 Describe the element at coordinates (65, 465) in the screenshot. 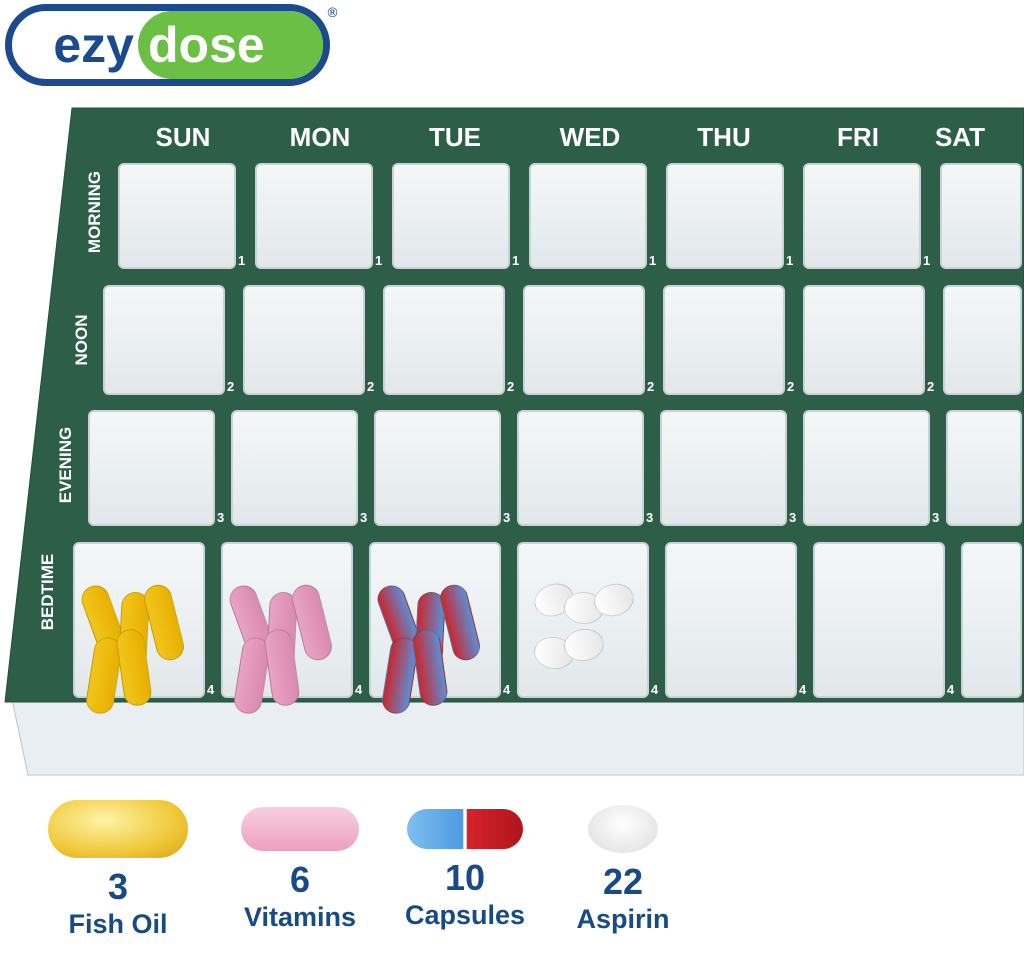

I see `row-label-evening: EVENING` at that location.